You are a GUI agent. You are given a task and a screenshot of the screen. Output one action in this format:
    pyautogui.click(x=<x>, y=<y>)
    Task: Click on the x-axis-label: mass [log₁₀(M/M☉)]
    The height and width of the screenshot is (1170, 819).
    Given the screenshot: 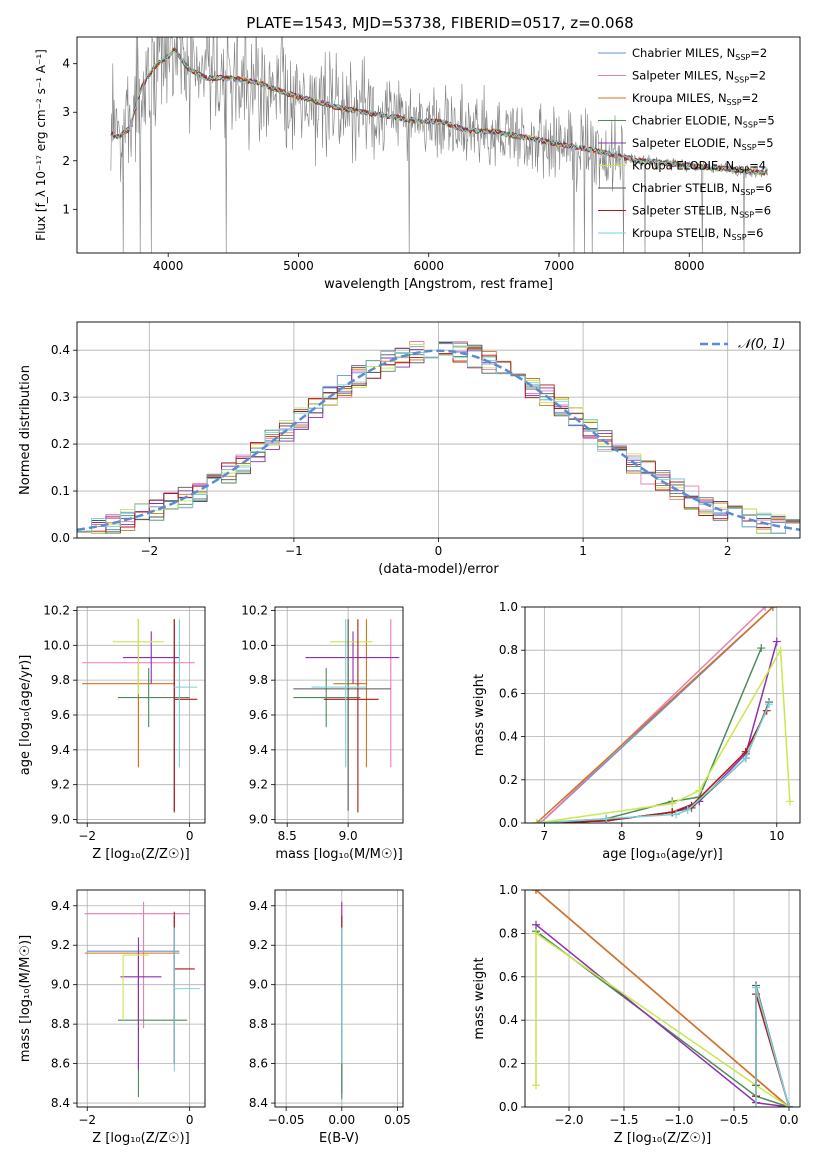 What is the action you would take?
    pyautogui.click(x=338, y=854)
    